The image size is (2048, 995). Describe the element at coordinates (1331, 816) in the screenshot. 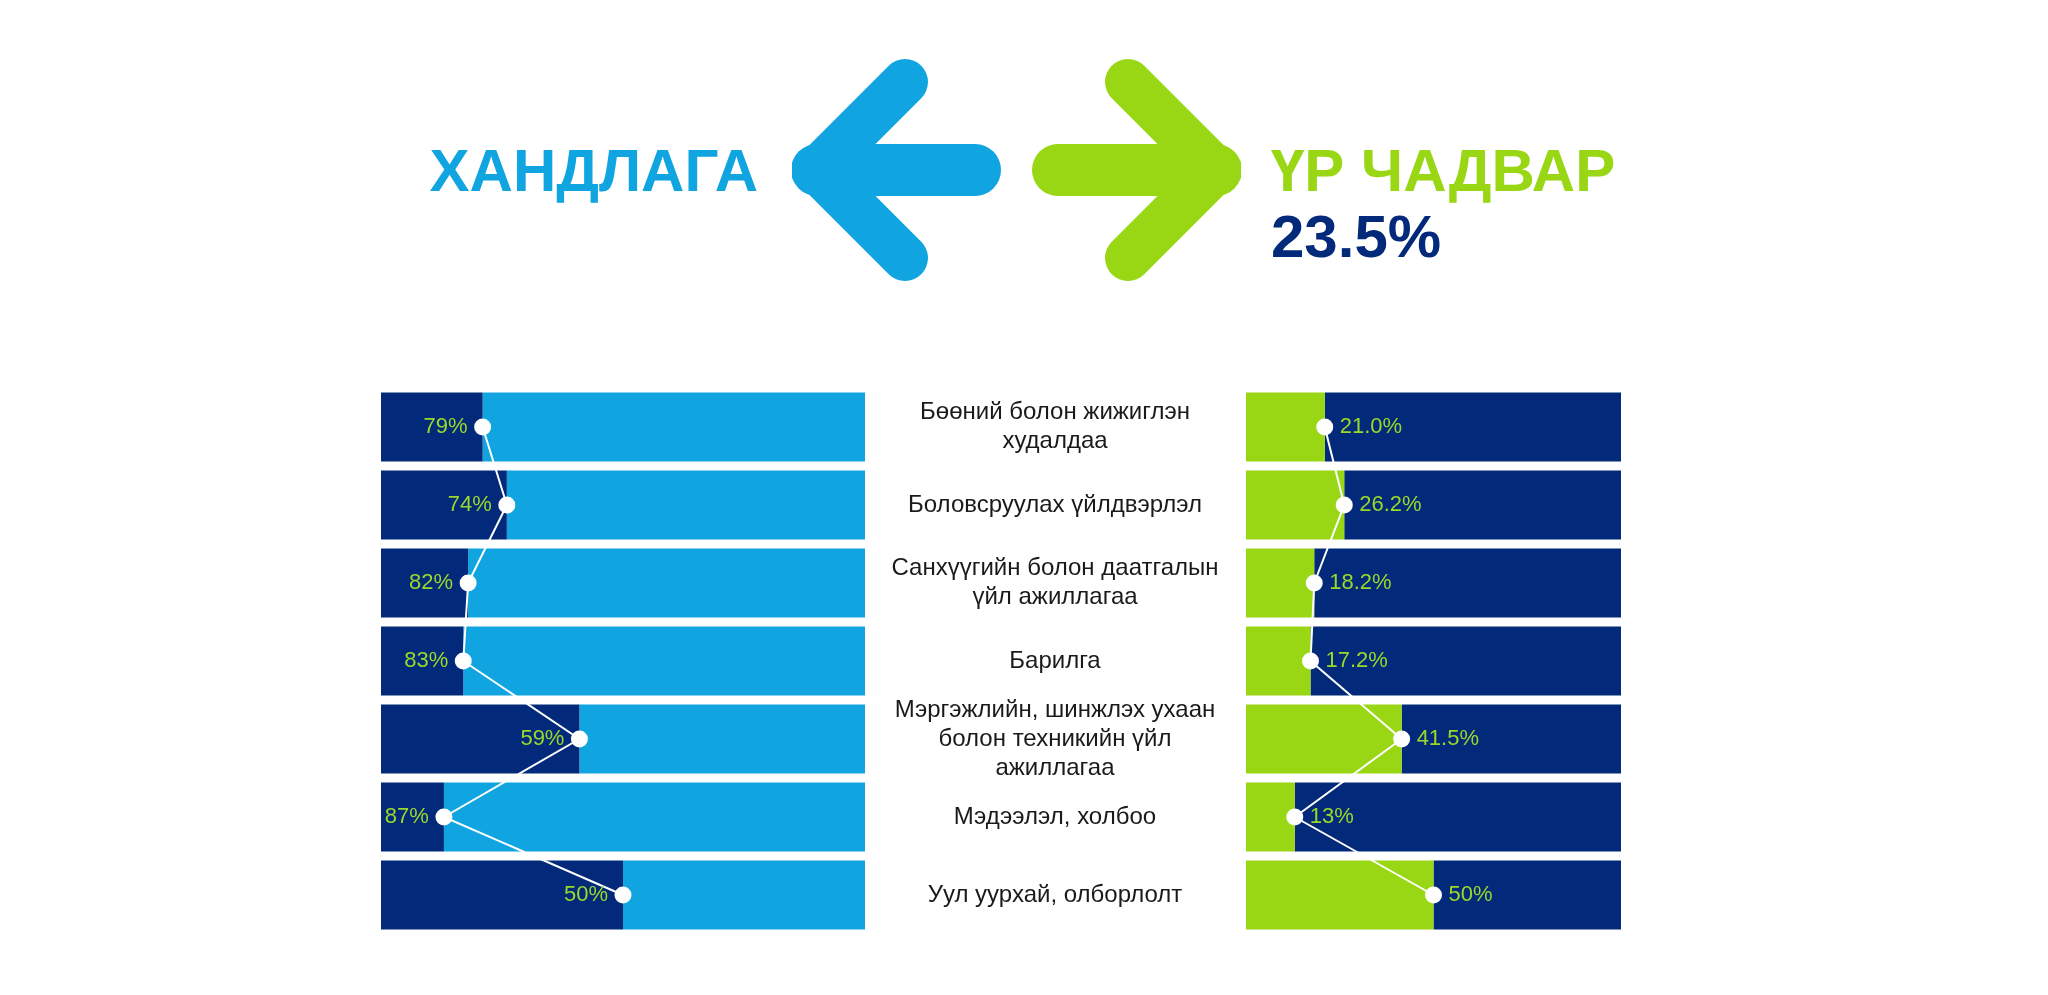

I see `data-label: 13%` at that location.